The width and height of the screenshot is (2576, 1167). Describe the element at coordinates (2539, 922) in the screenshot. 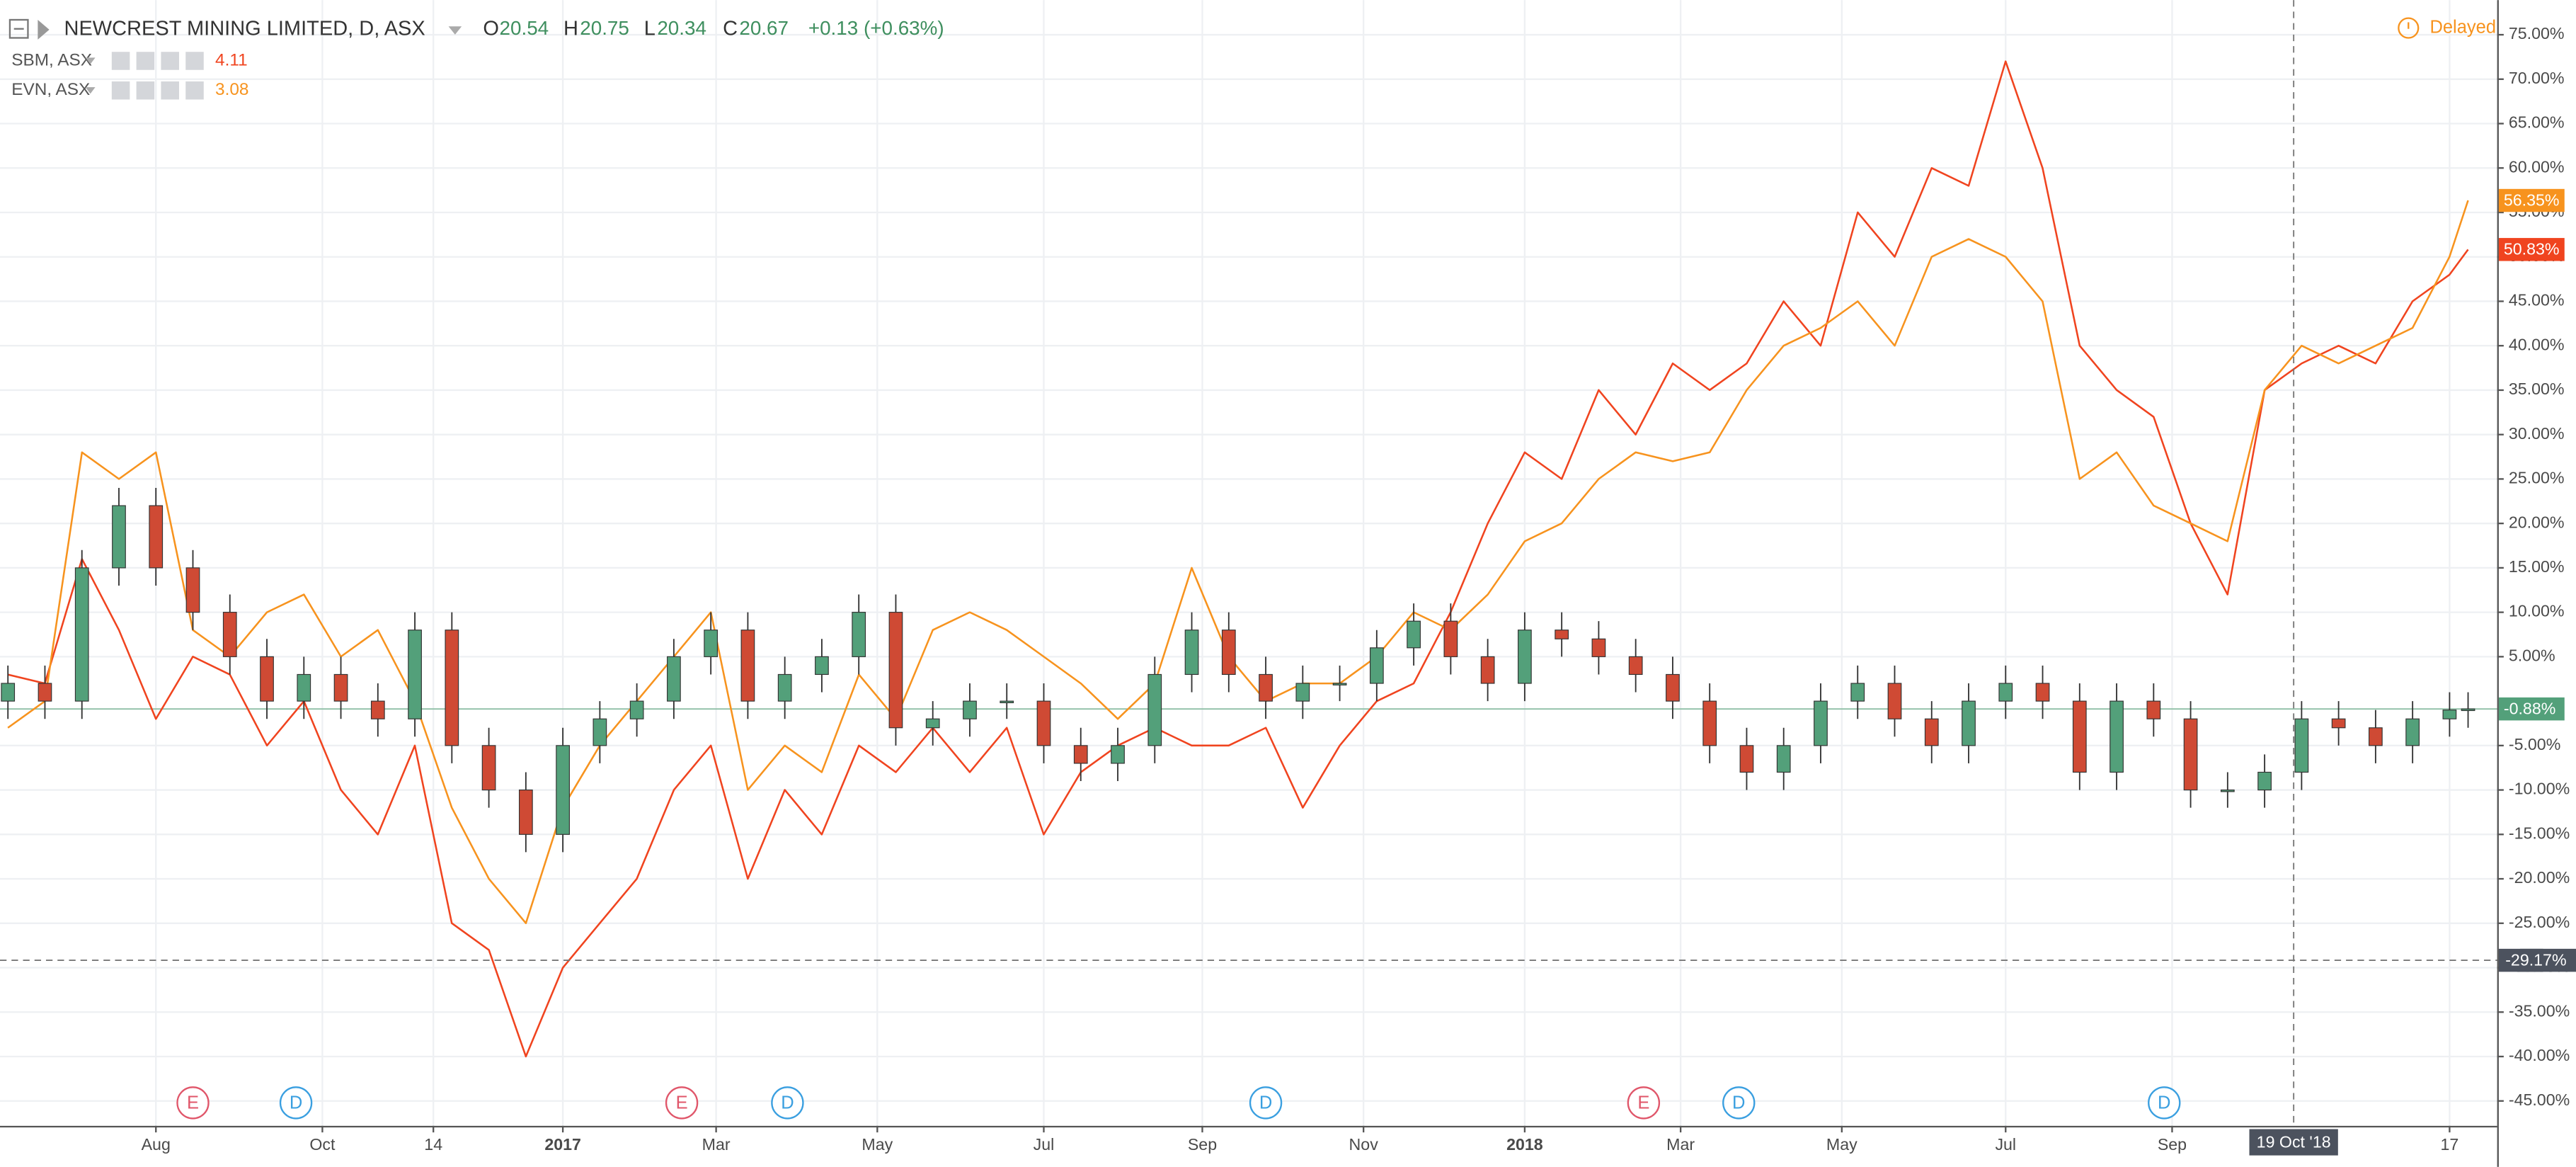

I see `y-tick-label: -25.00%` at that location.